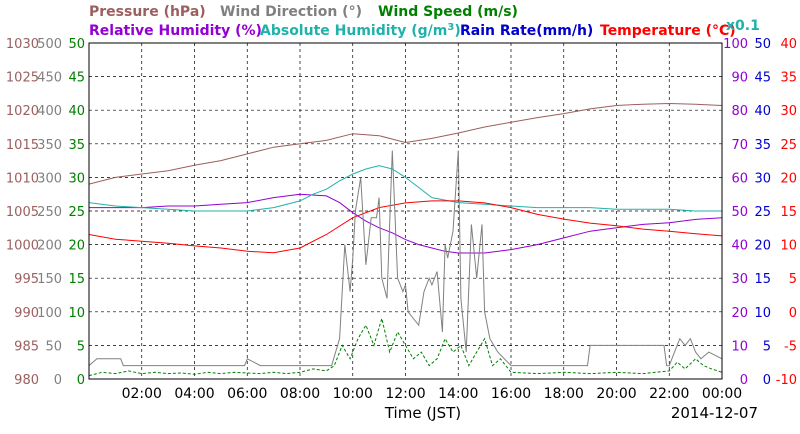 Image resolution: width=800 pixels, height=434 pixels. I want to click on x-tick-label: 16:00, so click(511, 394).